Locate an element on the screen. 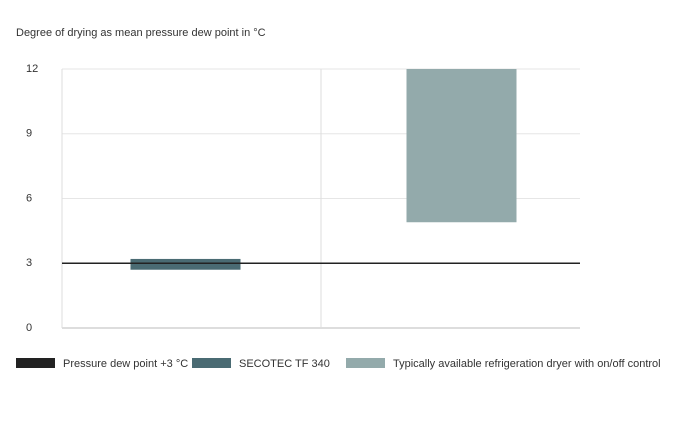 This screenshot has width=679, height=424. y-tick-label: 3 is located at coordinates (29, 263).